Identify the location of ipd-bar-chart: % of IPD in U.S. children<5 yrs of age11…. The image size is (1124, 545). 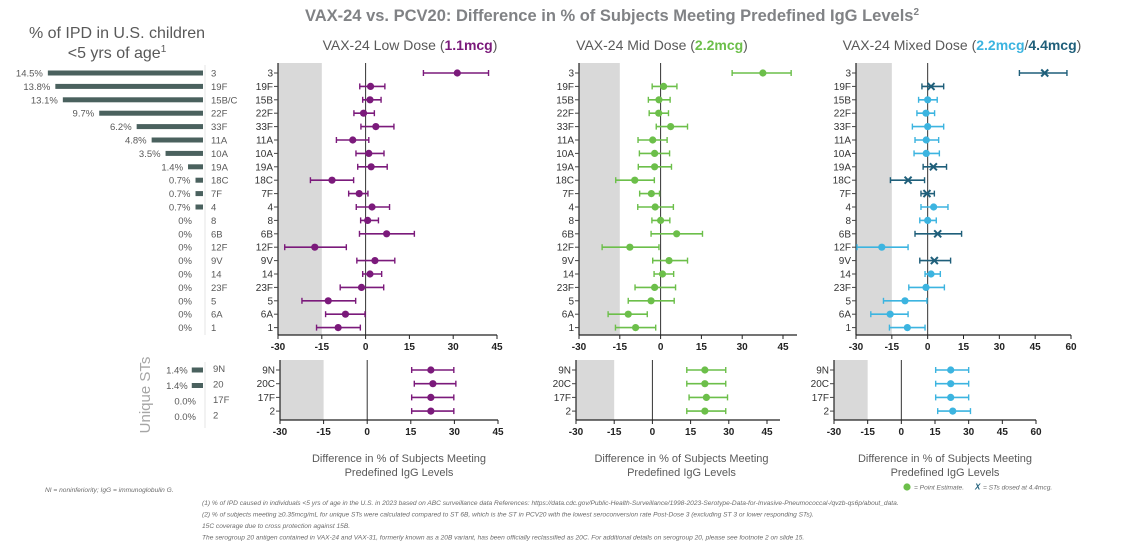
(127, 229).